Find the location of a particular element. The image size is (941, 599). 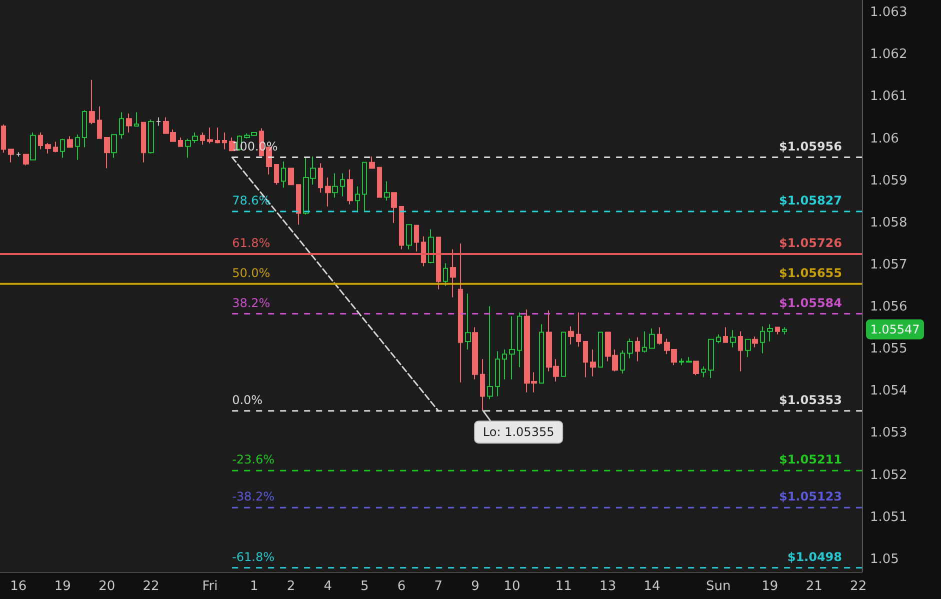

y-tick-label: 1.06 is located at coordinates (884, 138).